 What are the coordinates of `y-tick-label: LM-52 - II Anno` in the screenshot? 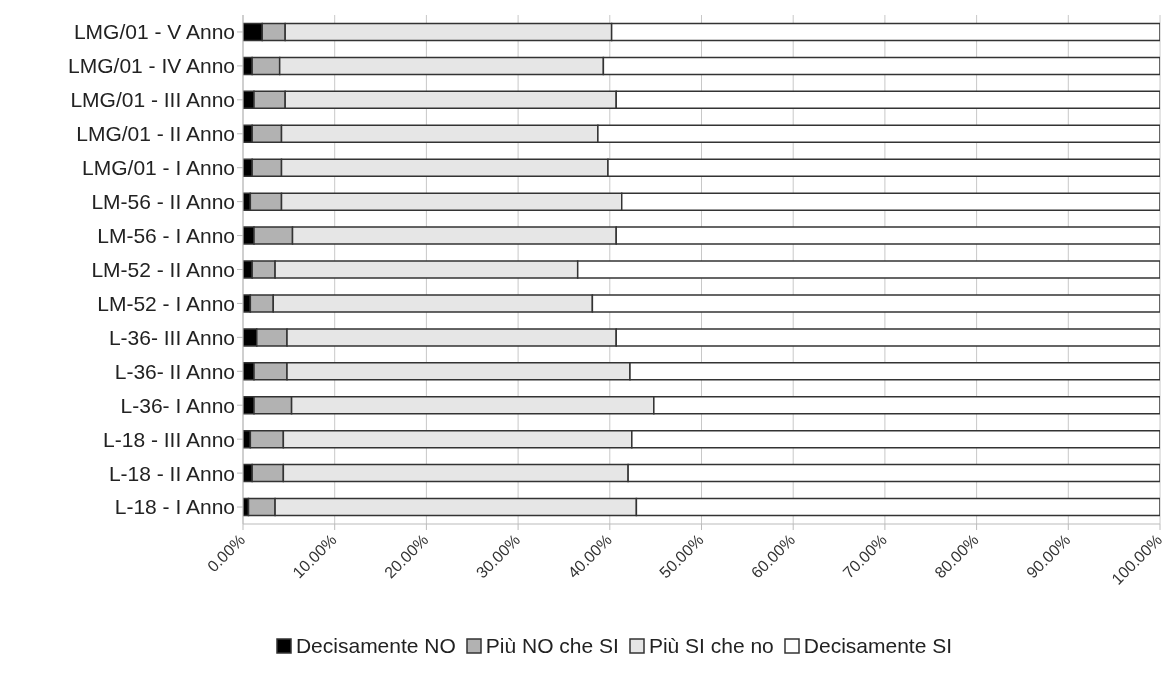 It's located at (163, 269).